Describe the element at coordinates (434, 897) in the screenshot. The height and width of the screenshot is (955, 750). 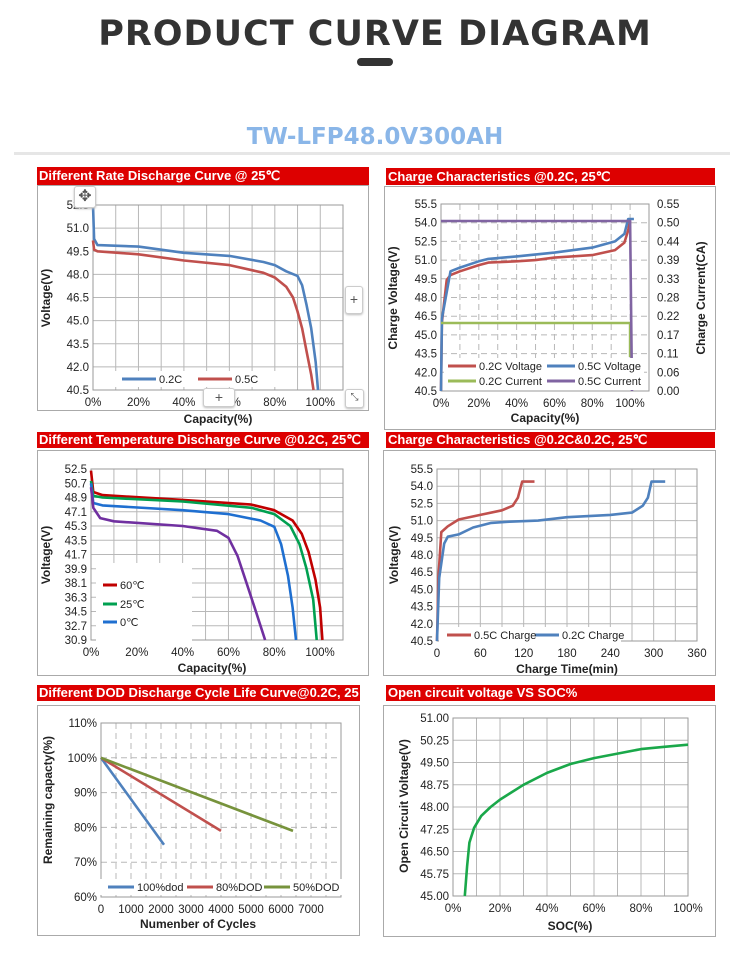
I see `y-tick-label: 45.00` at that location.